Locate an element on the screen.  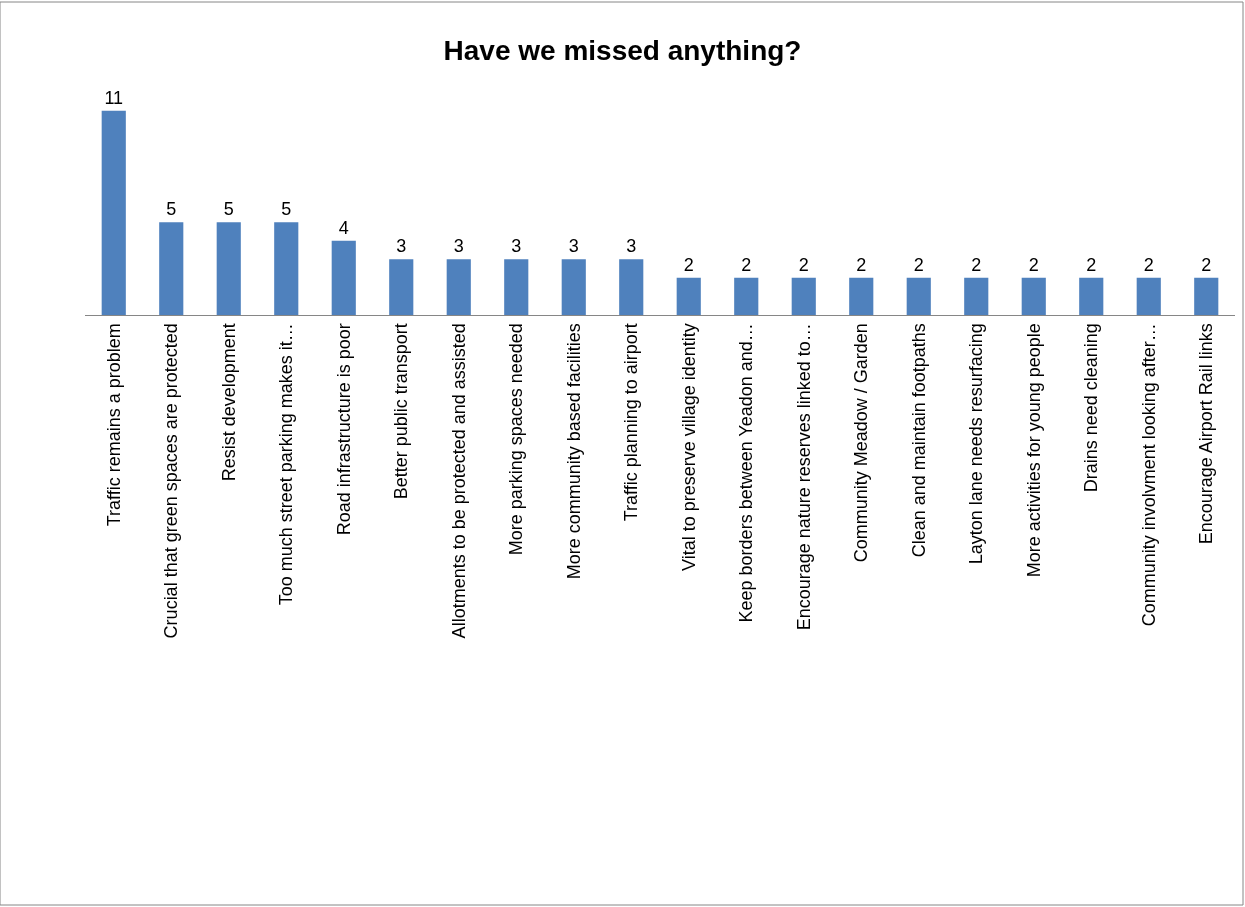
x-tick-label: Better public transport is located at coordinates (401, 411).